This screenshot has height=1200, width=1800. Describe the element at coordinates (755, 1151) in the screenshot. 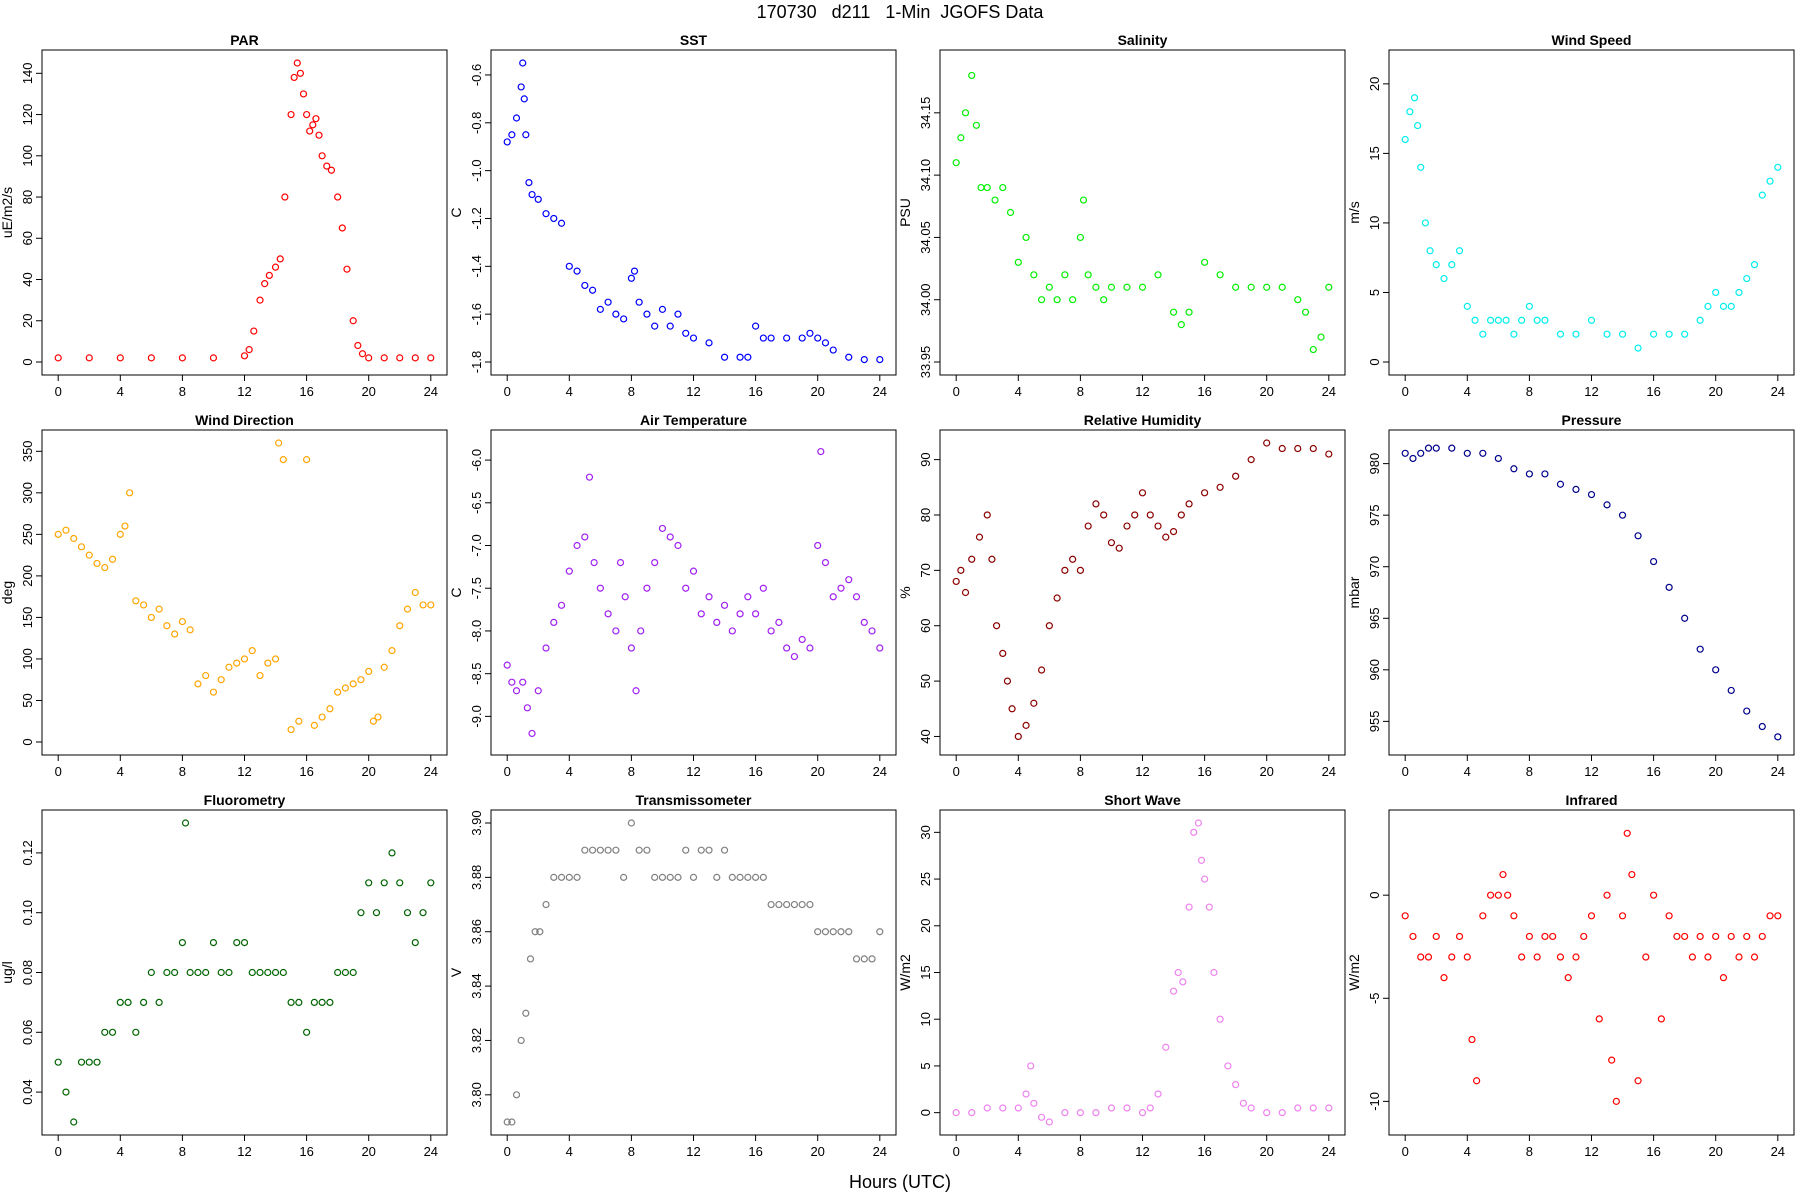

I see `x-tick-label: 16` at that location.